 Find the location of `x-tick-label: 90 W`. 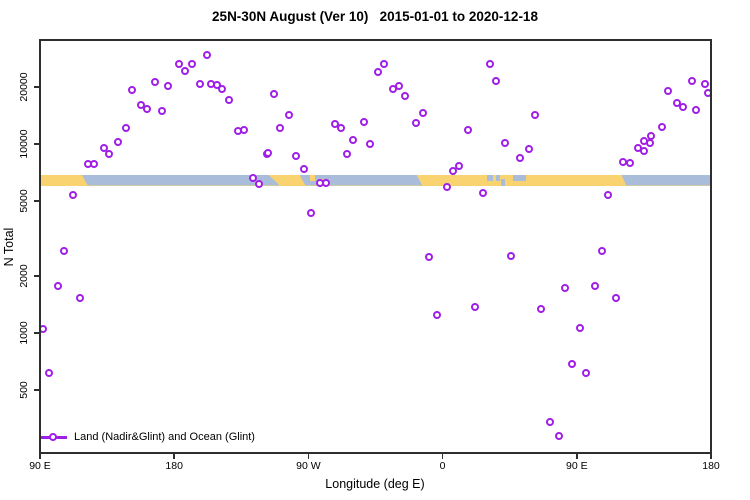

x-tick-label: 90 W is located at coordinates (308, 466).